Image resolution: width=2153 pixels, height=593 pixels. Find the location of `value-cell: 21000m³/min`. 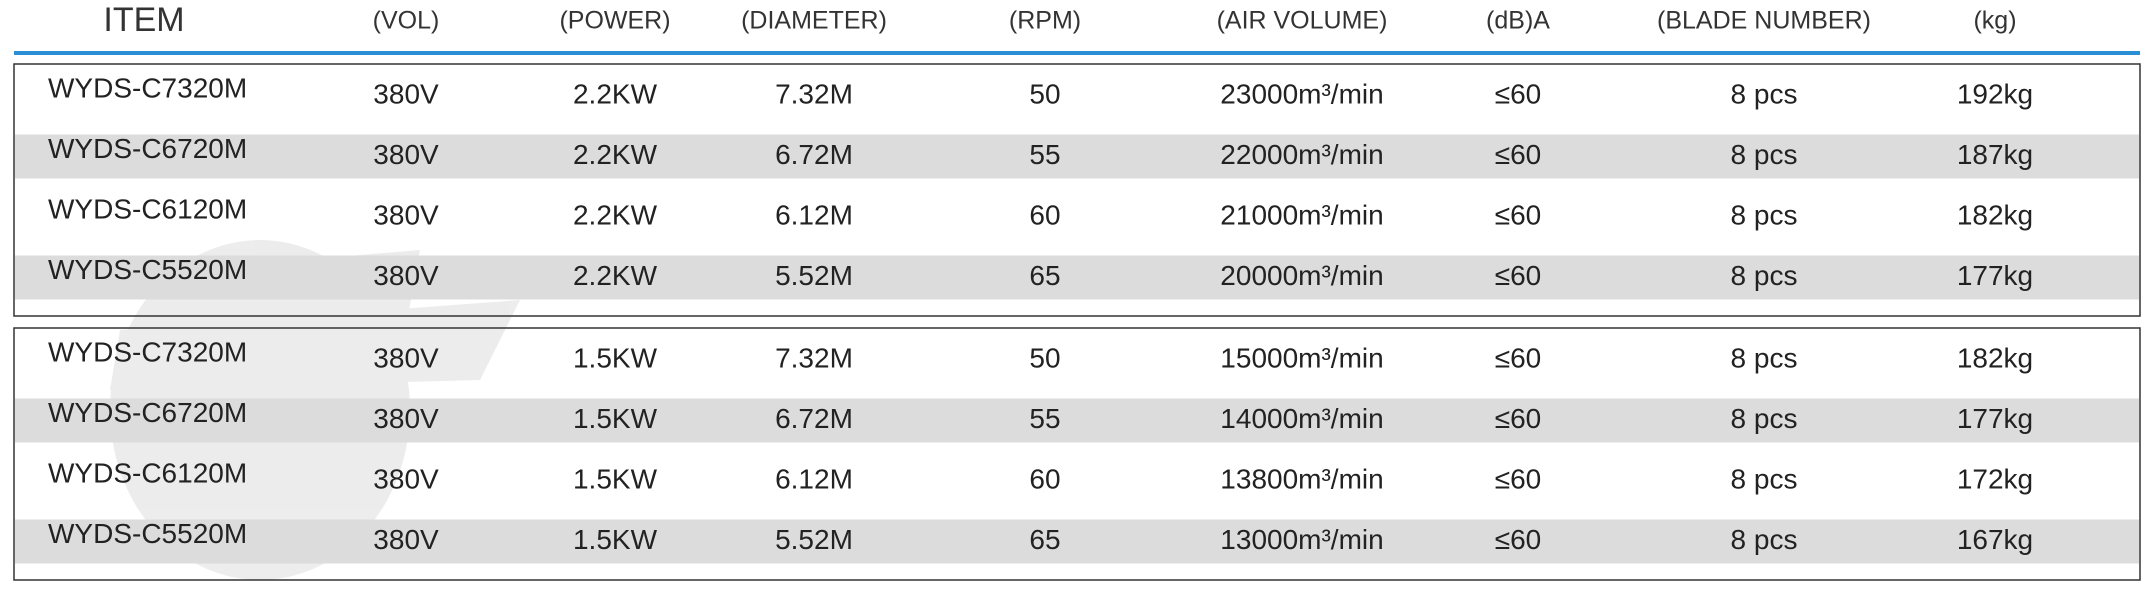

value-cell: 21000m³/min is located at coordinates (1301, 214).